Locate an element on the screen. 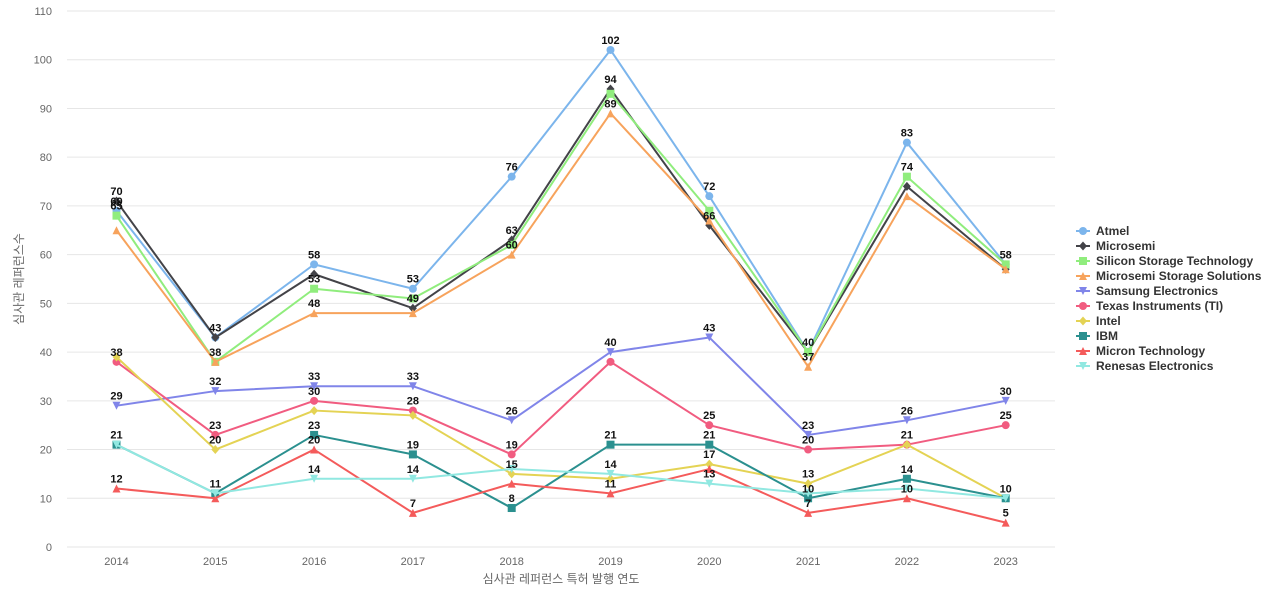 This screenshot has width=1280, height=600. series-line is located at coordinates (561, 486).